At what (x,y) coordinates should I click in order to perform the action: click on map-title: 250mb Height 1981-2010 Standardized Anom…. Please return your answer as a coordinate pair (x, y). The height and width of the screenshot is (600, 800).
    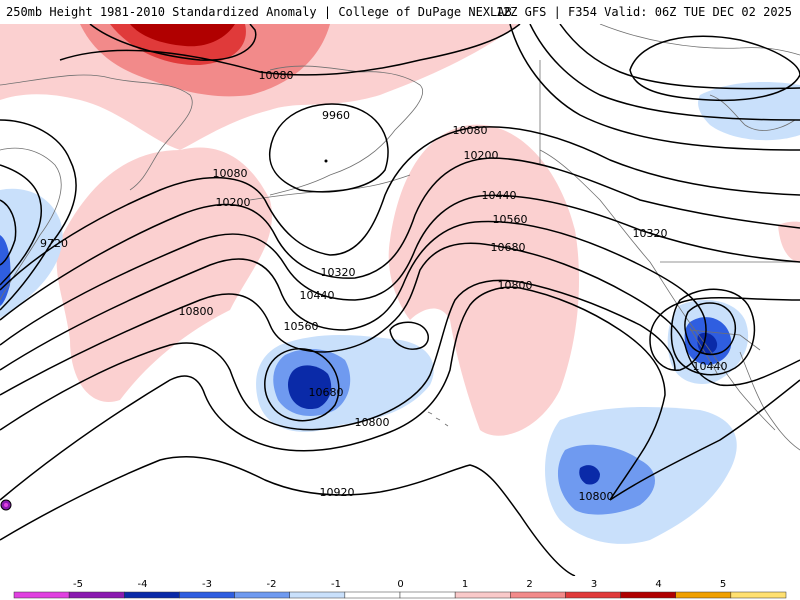
    Looking at the image, I should click on (259, 12).